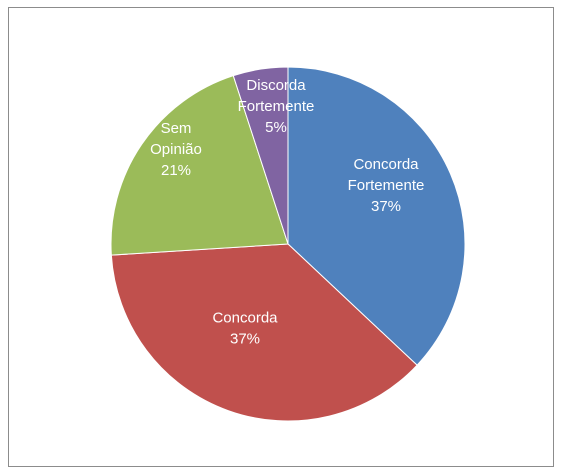 The image size is (563, 476). I want to click on category-label-line: Opinião, so click(176, 149).